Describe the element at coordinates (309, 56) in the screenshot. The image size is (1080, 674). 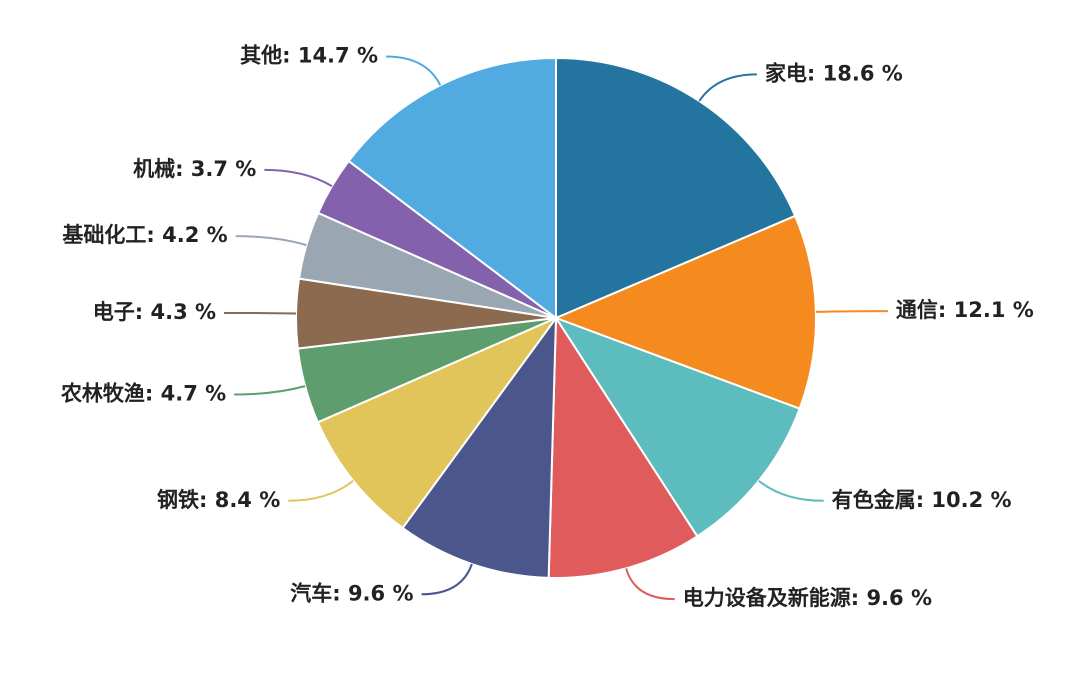
I see `slice-label: 其他: 14.7 %` at that location.